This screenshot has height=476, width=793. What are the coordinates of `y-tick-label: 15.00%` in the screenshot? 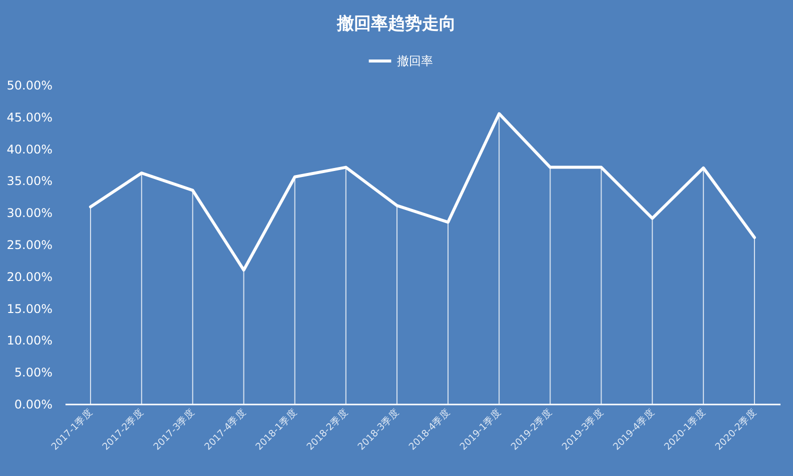 It's located at (29, 309).